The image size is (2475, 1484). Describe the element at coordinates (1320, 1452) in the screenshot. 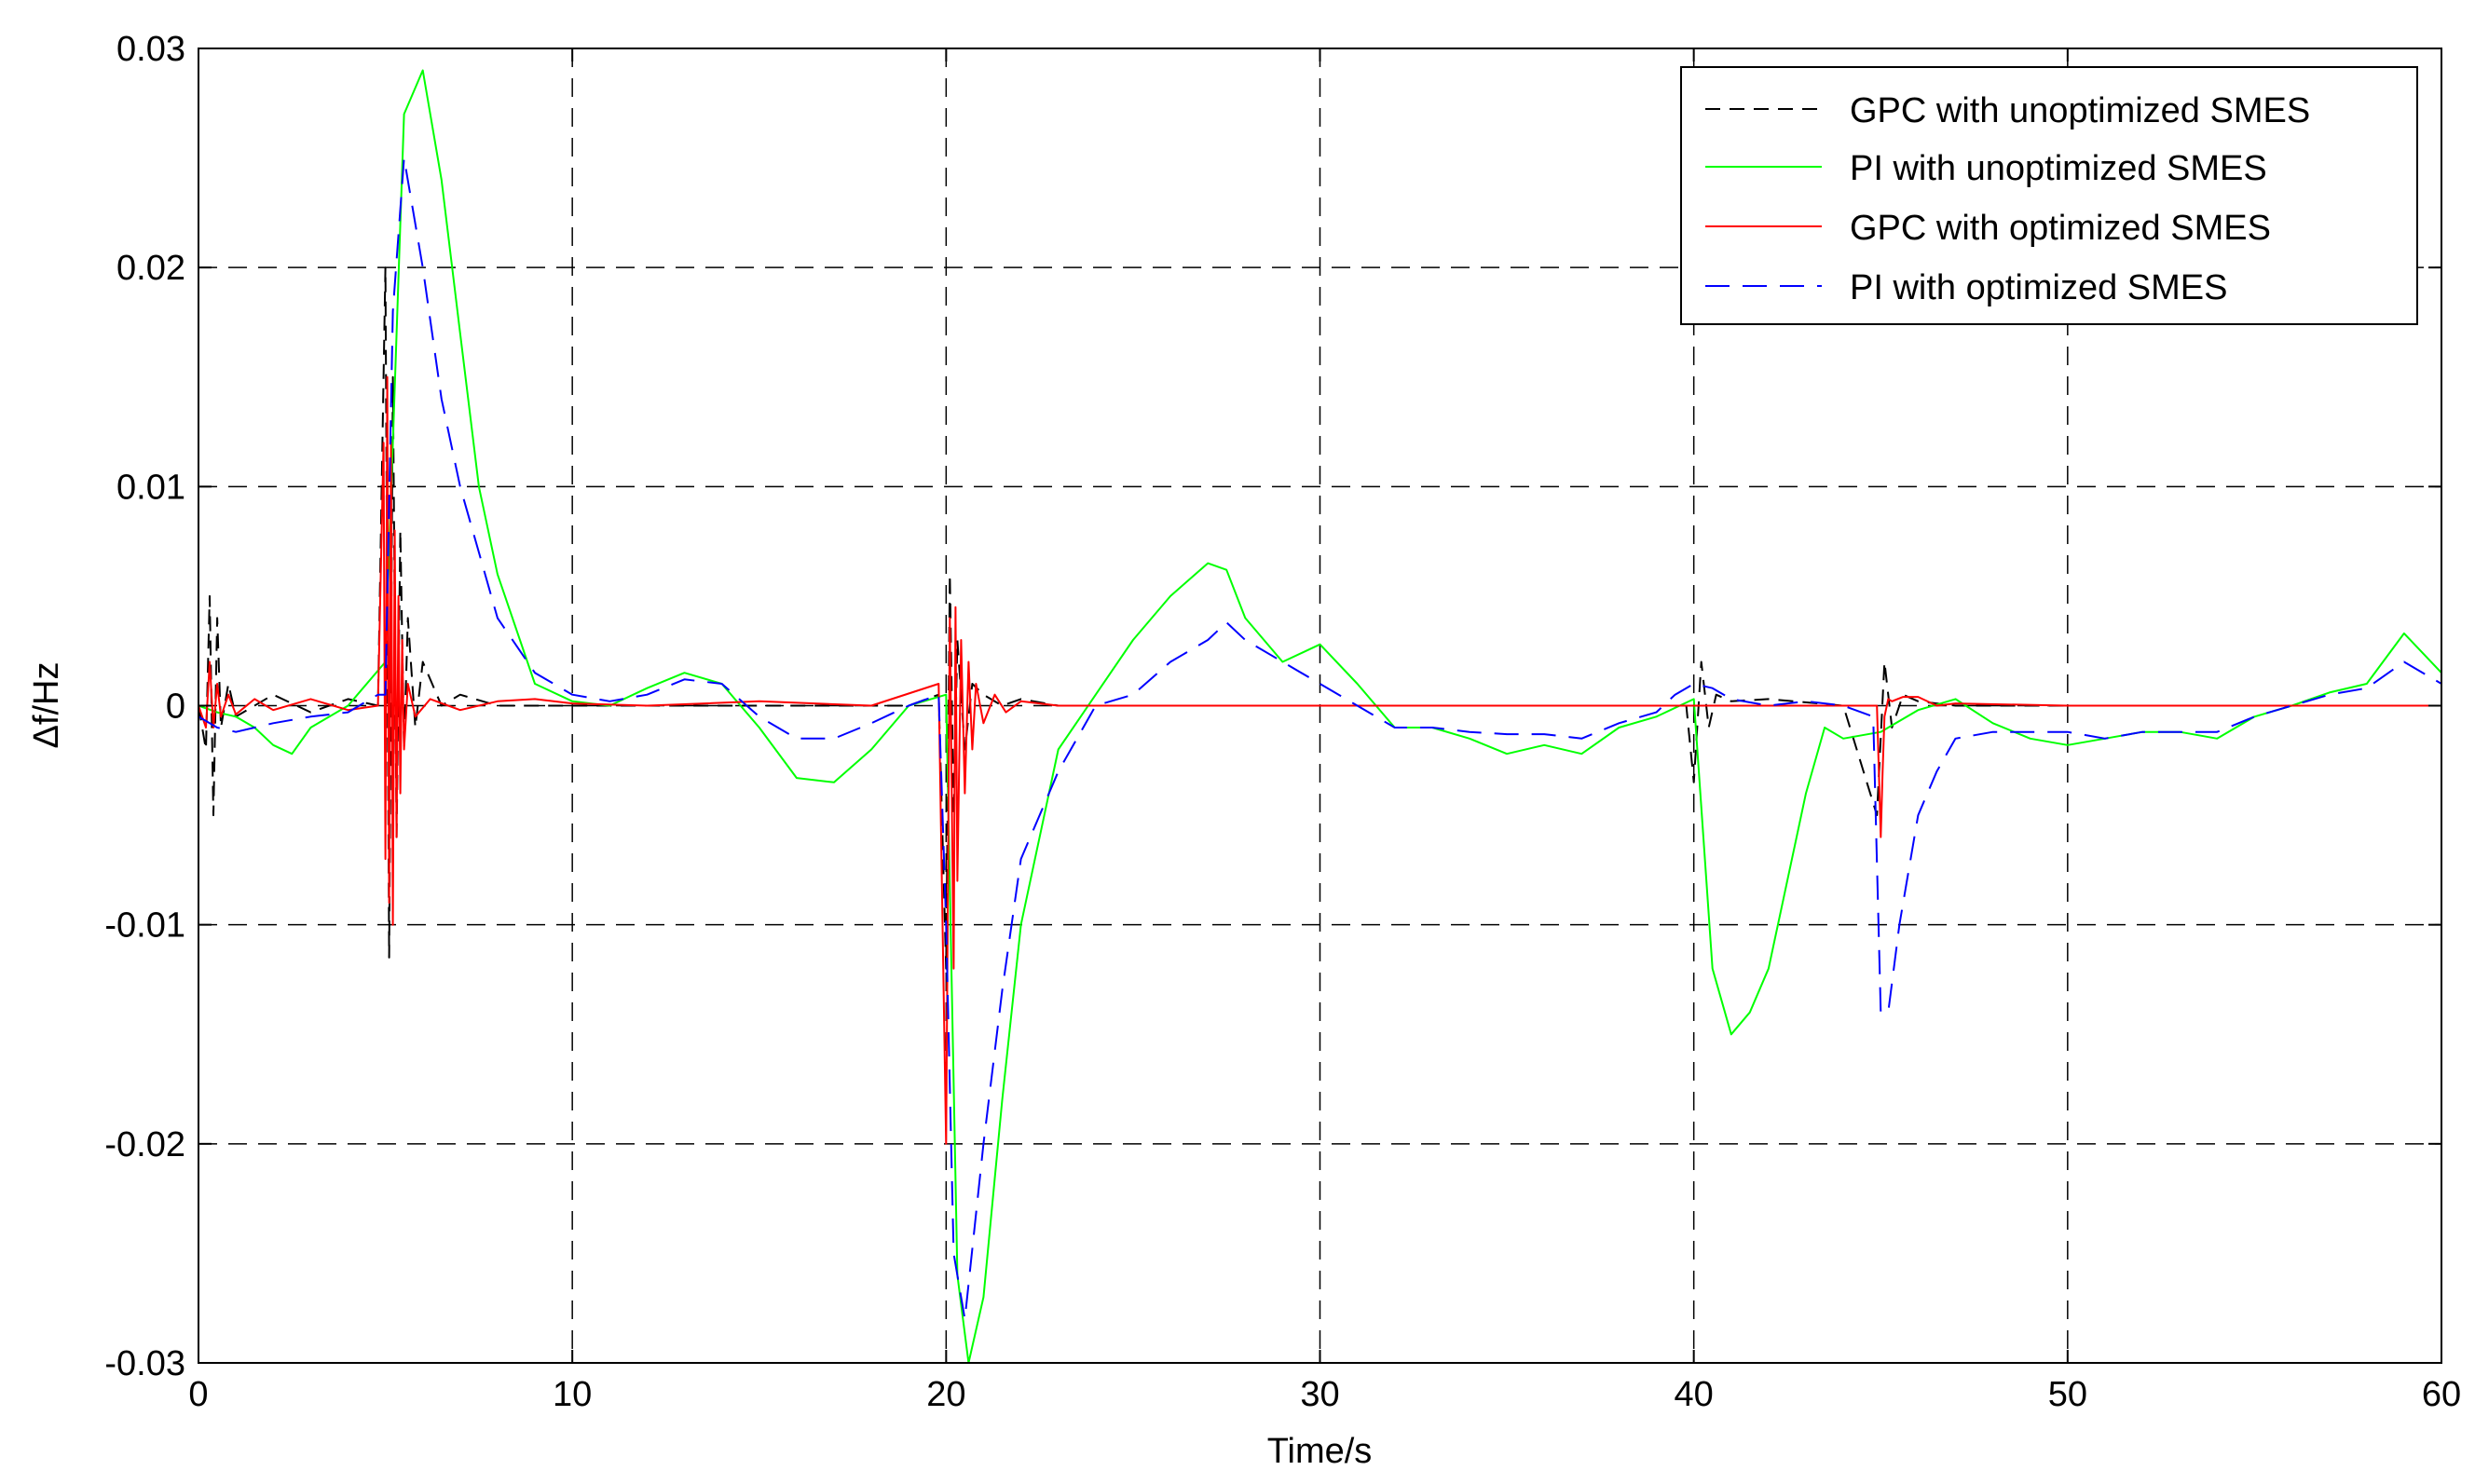

I see `x-axis-label: Time/s` at that location.